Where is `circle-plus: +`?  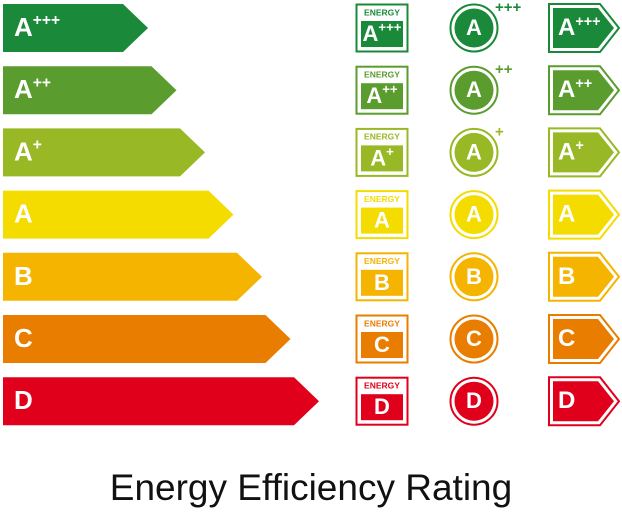
circle-plus: + is located at coordinates (499, 131).